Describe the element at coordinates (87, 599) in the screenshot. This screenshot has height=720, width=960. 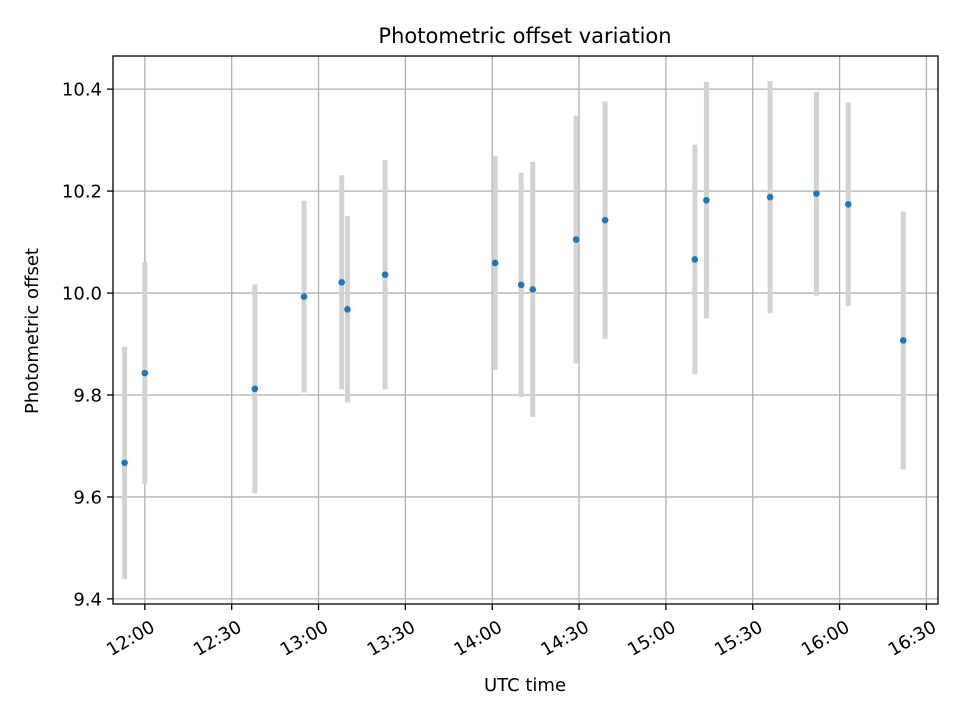
I see `y-tick-label: 9.4` at that location.